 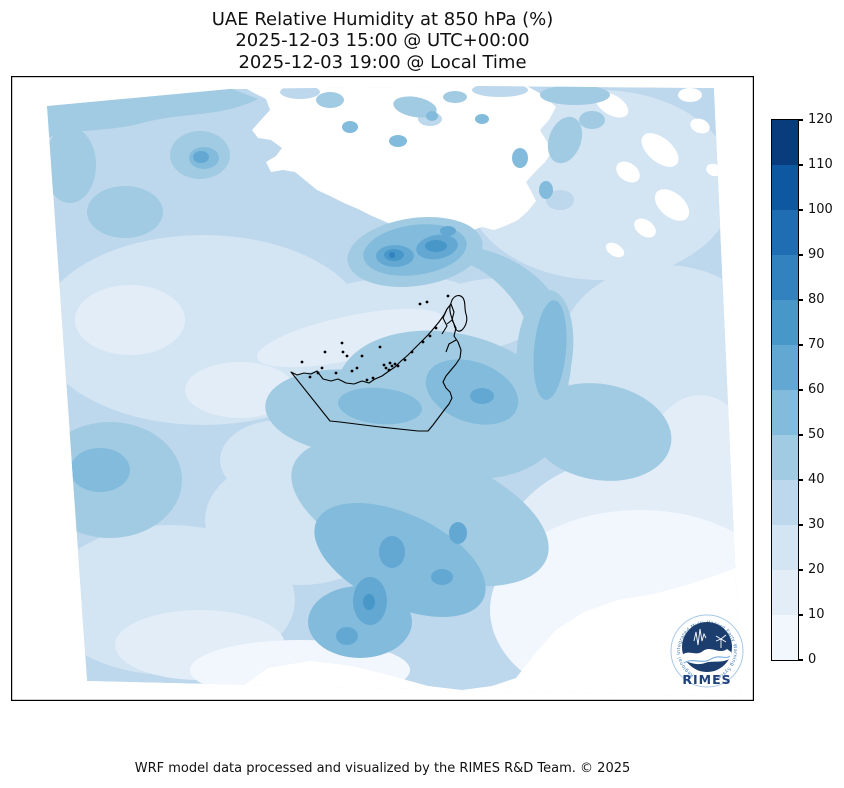 I want to click on seismogram-icon, so click(x=700, y=637).